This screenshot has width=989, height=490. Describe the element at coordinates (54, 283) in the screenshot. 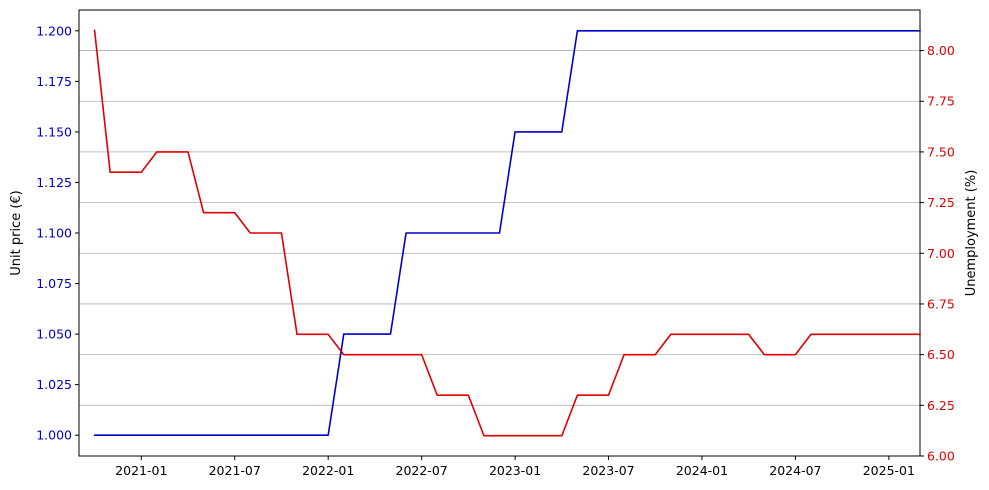

I see `left-tick-label-3: 1.075` at that location.